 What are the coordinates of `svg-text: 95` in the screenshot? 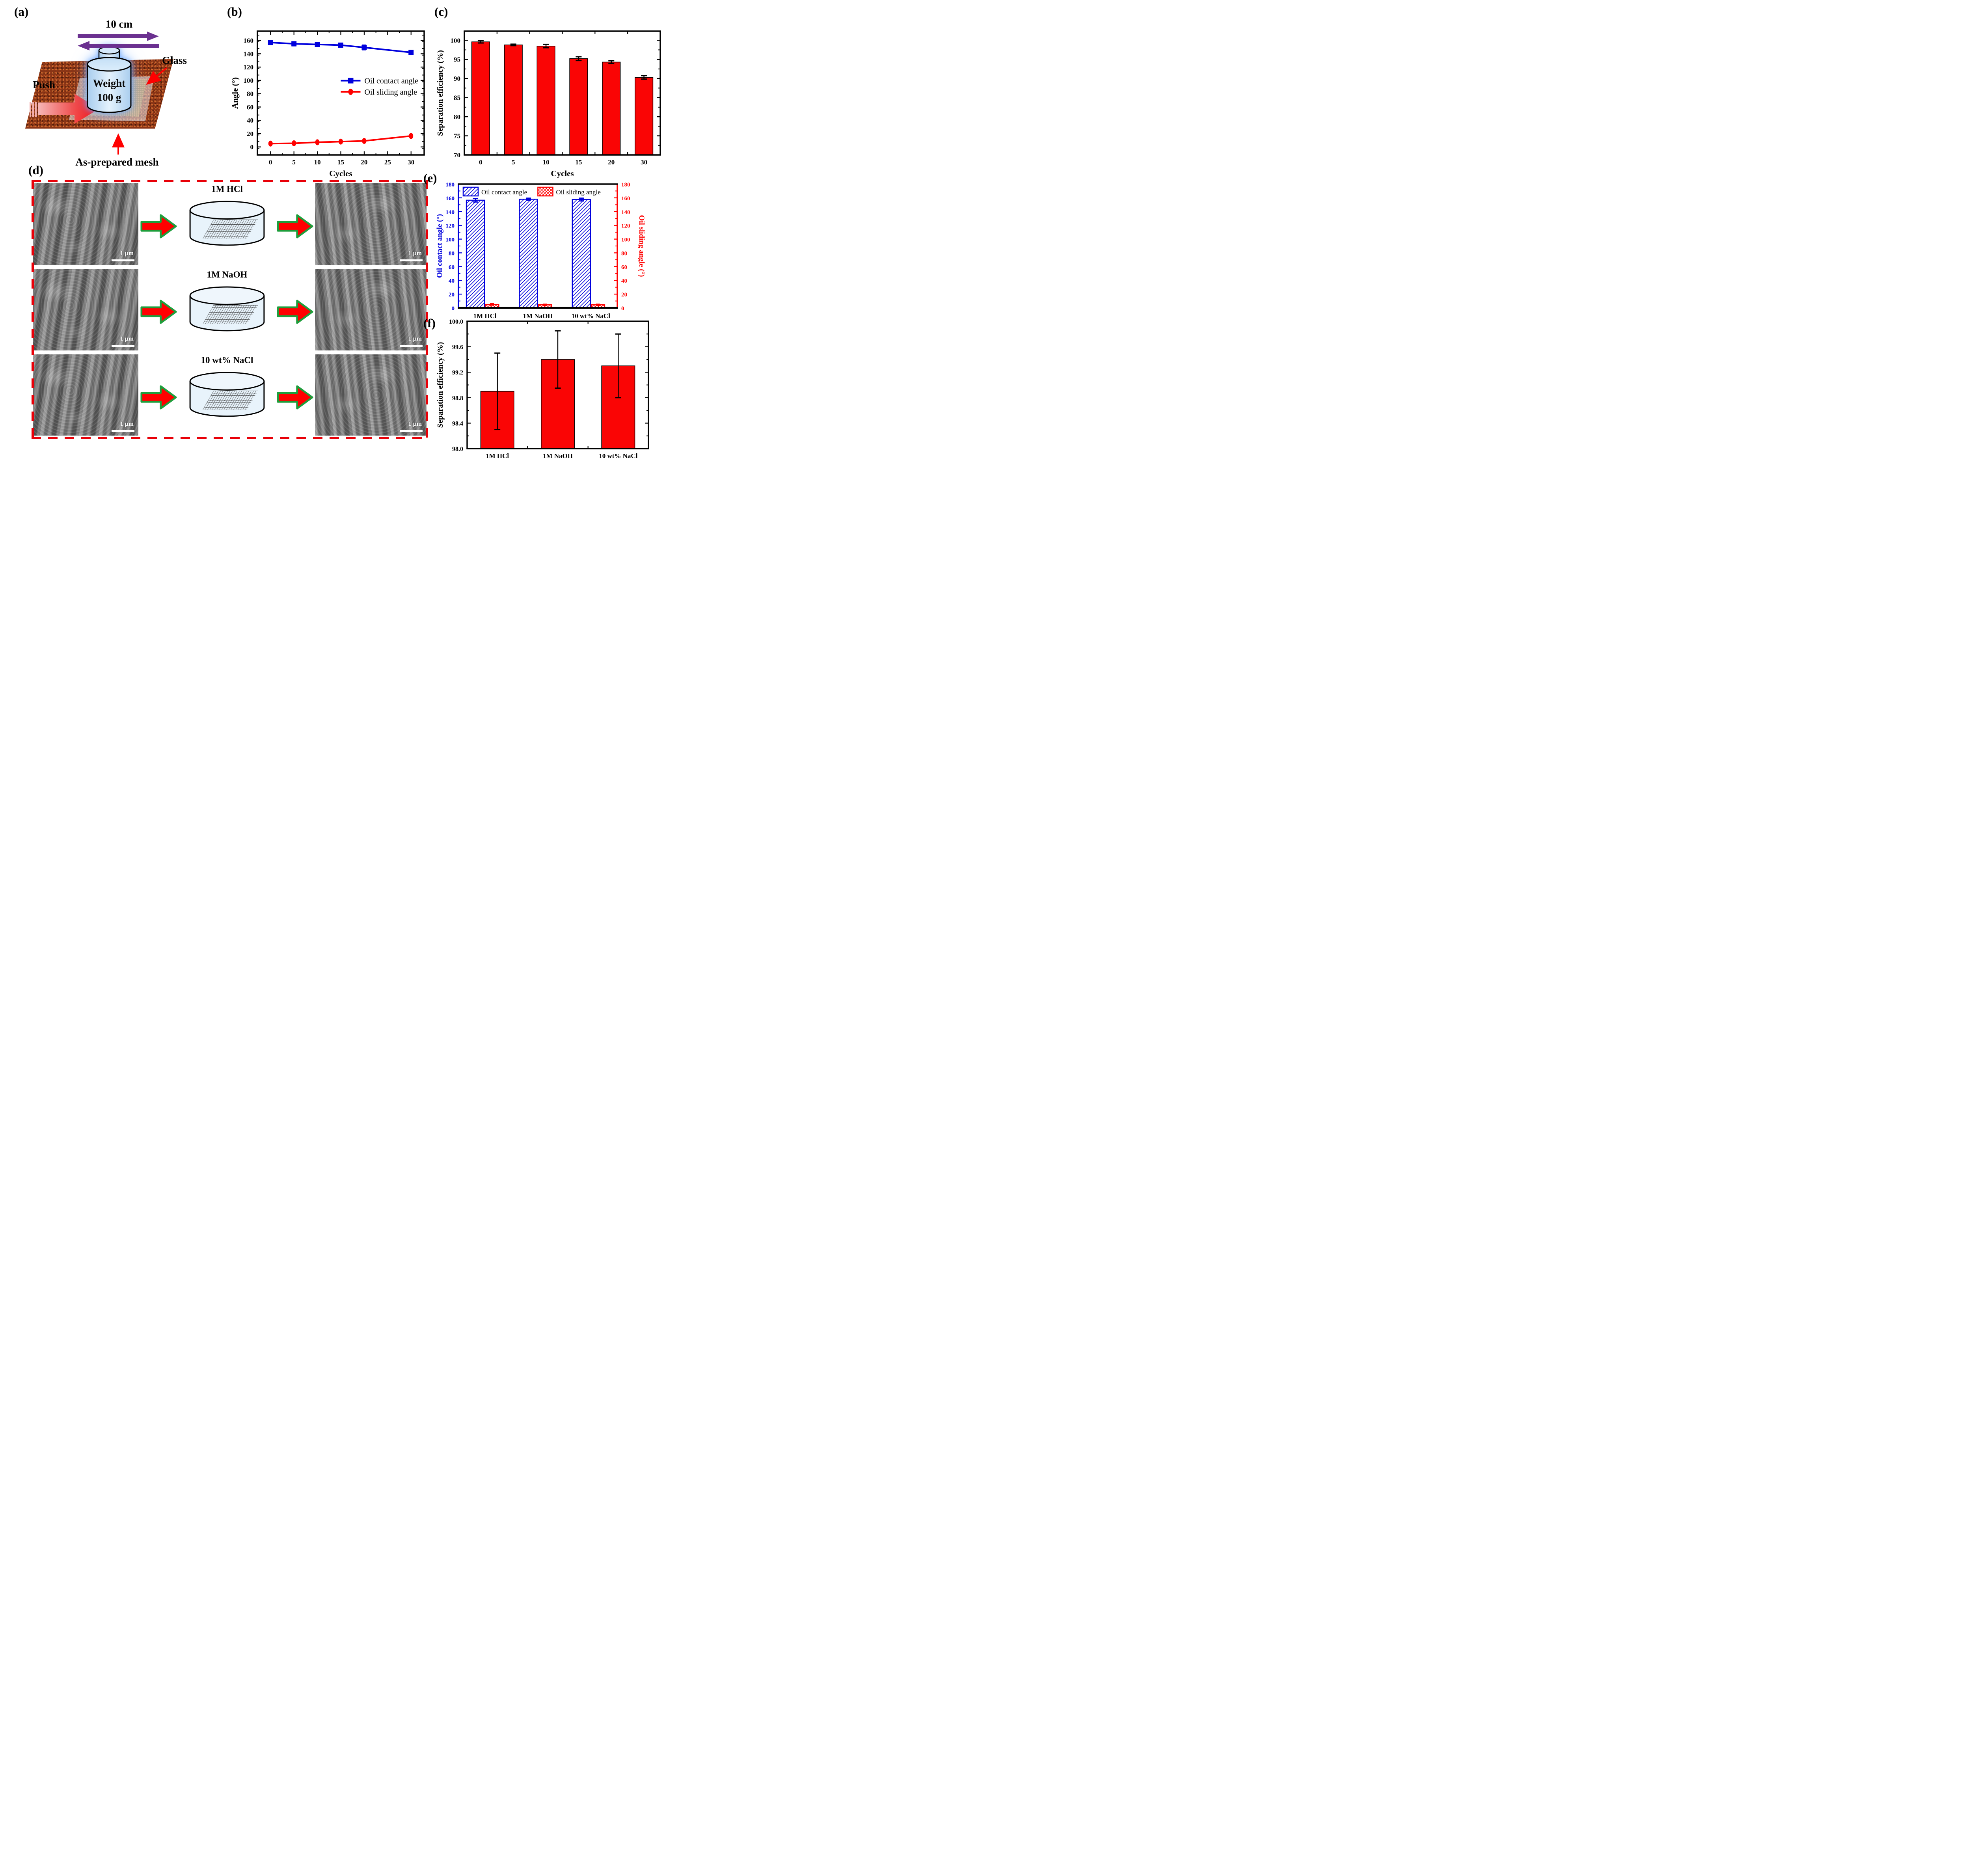 It's located at (457, 59).